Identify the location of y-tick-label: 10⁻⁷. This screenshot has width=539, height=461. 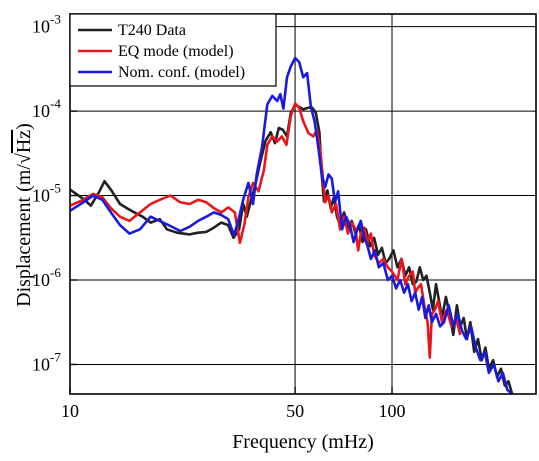
(46, 361).